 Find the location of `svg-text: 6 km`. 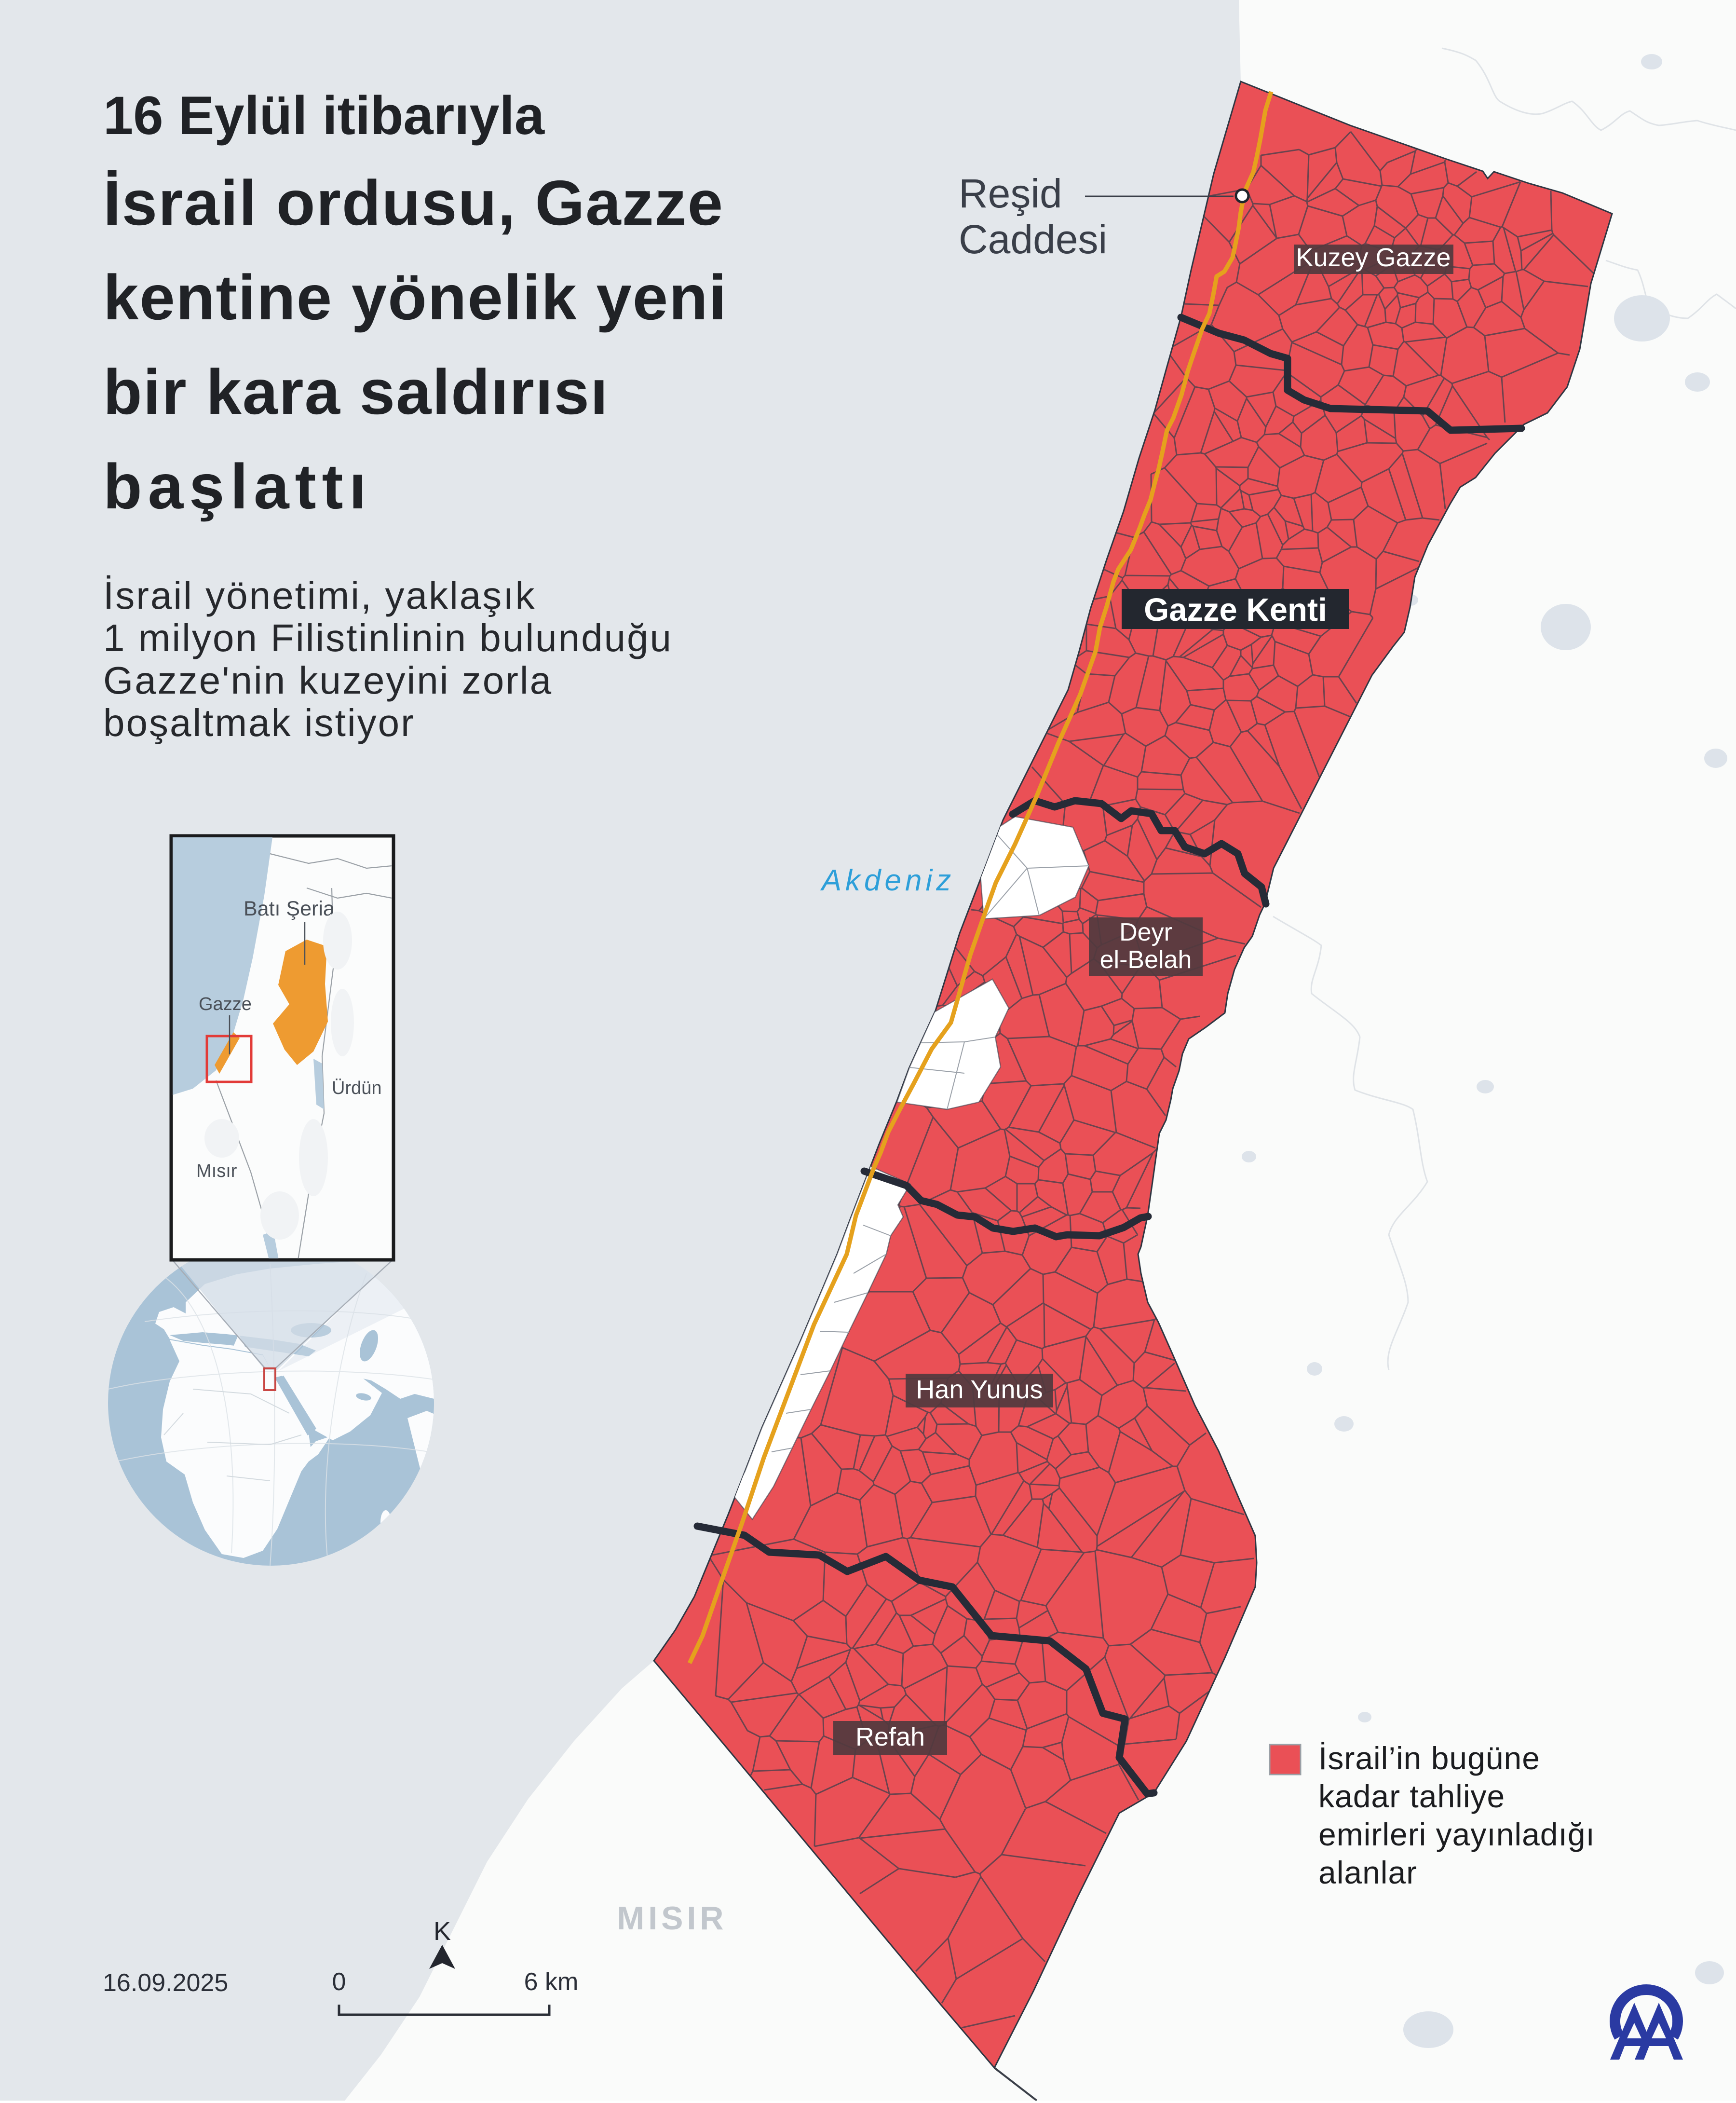

svg-text: 6 km is located at coordinates (551, 1982).